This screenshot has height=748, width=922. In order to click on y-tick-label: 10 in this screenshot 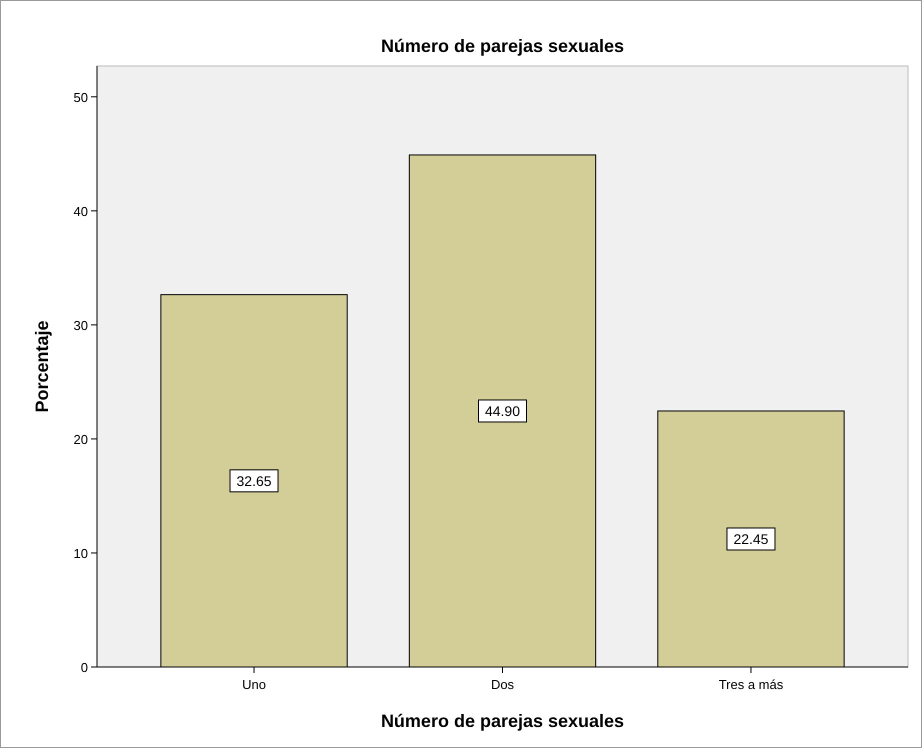, I will do `click(81, 553)`.